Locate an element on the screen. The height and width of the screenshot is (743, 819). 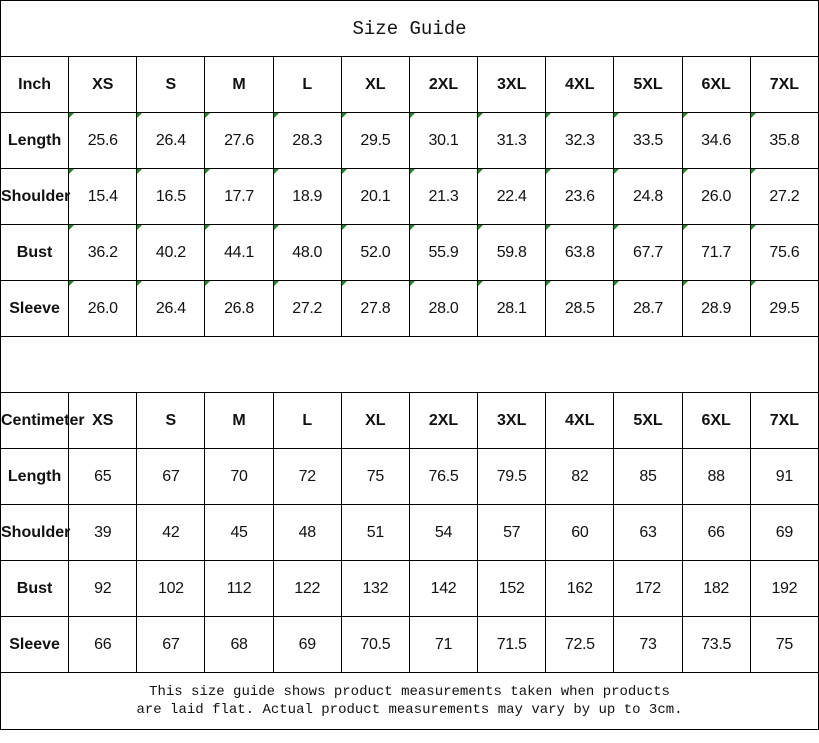
inch-header-row: Inch XS S M L XL 2XL 3XL 4XL 5XL 6XL 7XL is located at coordinates (409, 84).